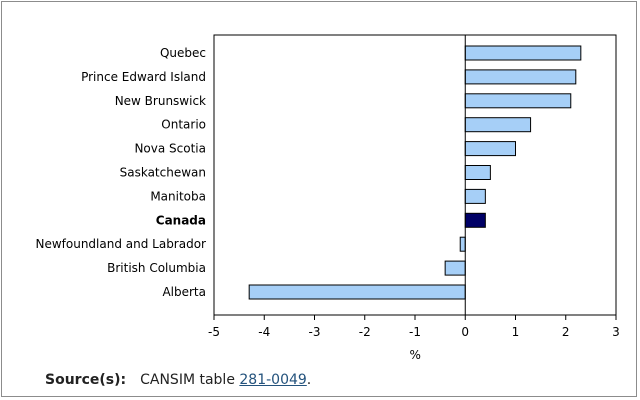  Describe the element at coordinates (181, 220) in the screenshot. I see `category-label: Canada` at that location.